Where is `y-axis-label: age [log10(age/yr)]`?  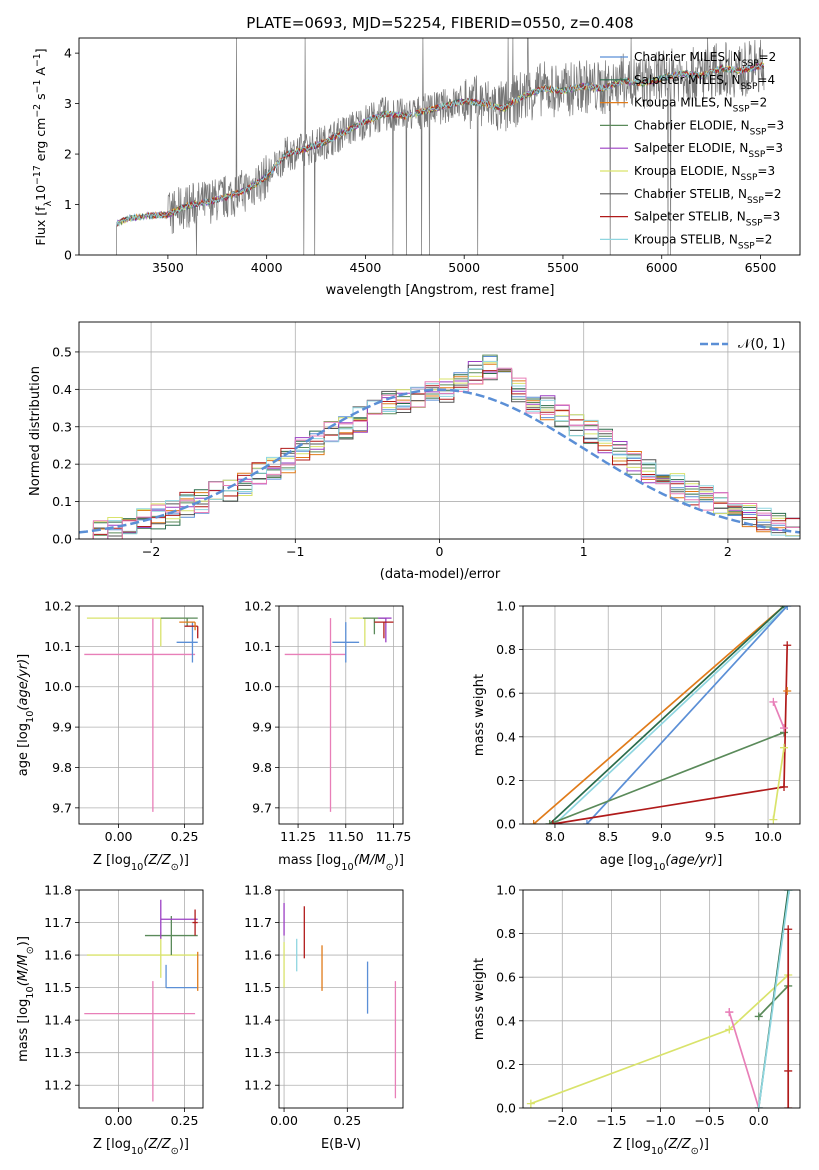 y-axis-label: age [log10(age/yr)] is located at coordinates (26, 715).